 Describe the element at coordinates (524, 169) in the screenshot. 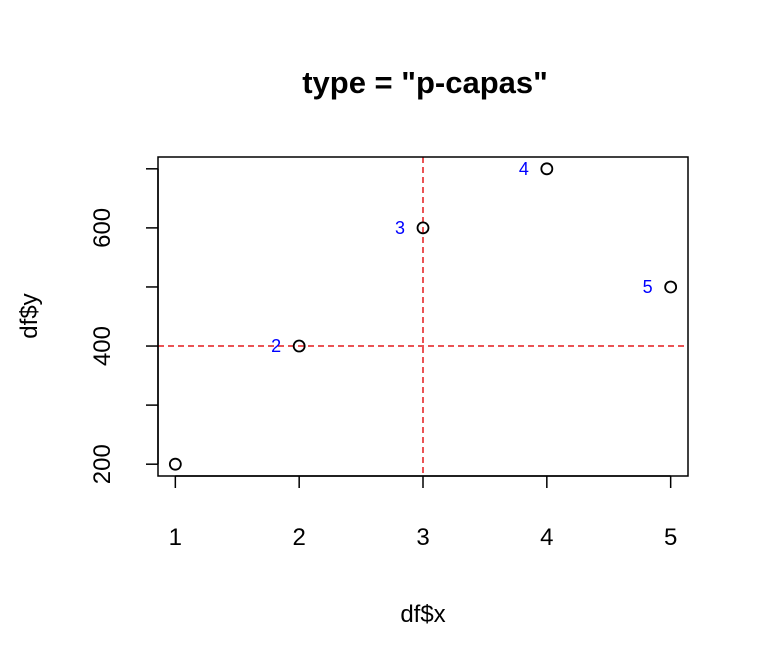

I see `point-label: 4` at that location.